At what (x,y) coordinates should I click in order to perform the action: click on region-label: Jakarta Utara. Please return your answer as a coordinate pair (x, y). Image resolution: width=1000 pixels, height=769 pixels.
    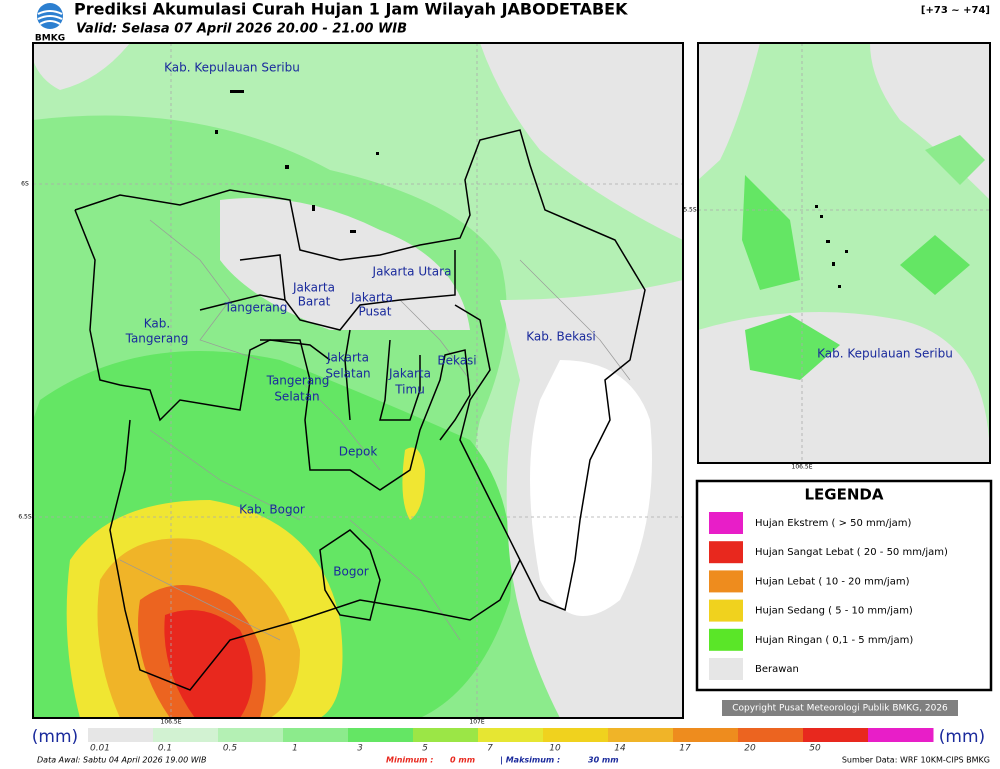
    Looking at the image, I should click on (412, 272).